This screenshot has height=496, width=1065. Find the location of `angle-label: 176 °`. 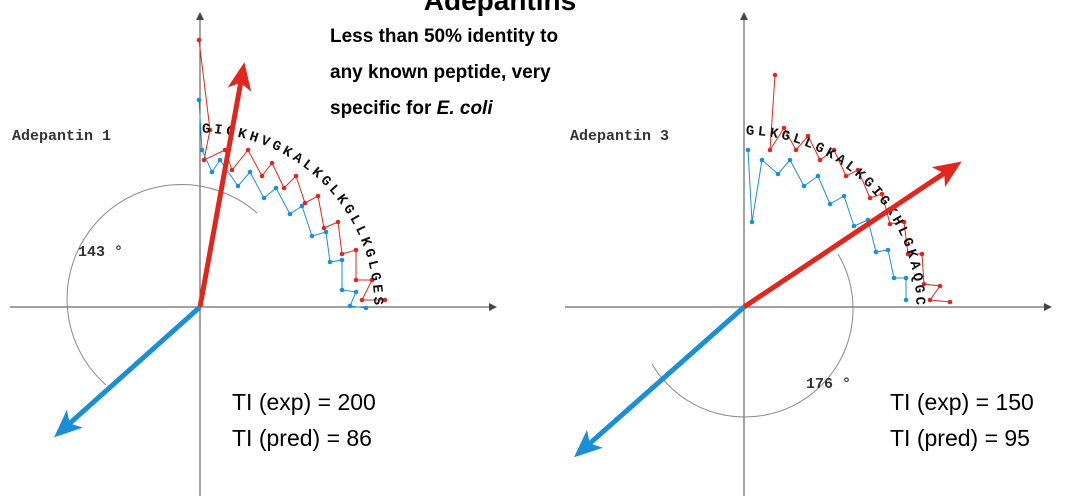

angle-label: 176 ° is located at coordinates (828, 384).